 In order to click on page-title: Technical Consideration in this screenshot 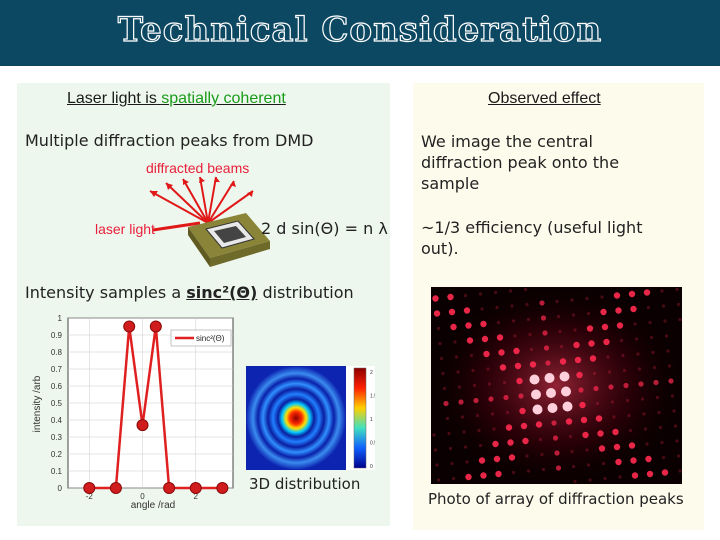, I will do `click(360, 29)`.